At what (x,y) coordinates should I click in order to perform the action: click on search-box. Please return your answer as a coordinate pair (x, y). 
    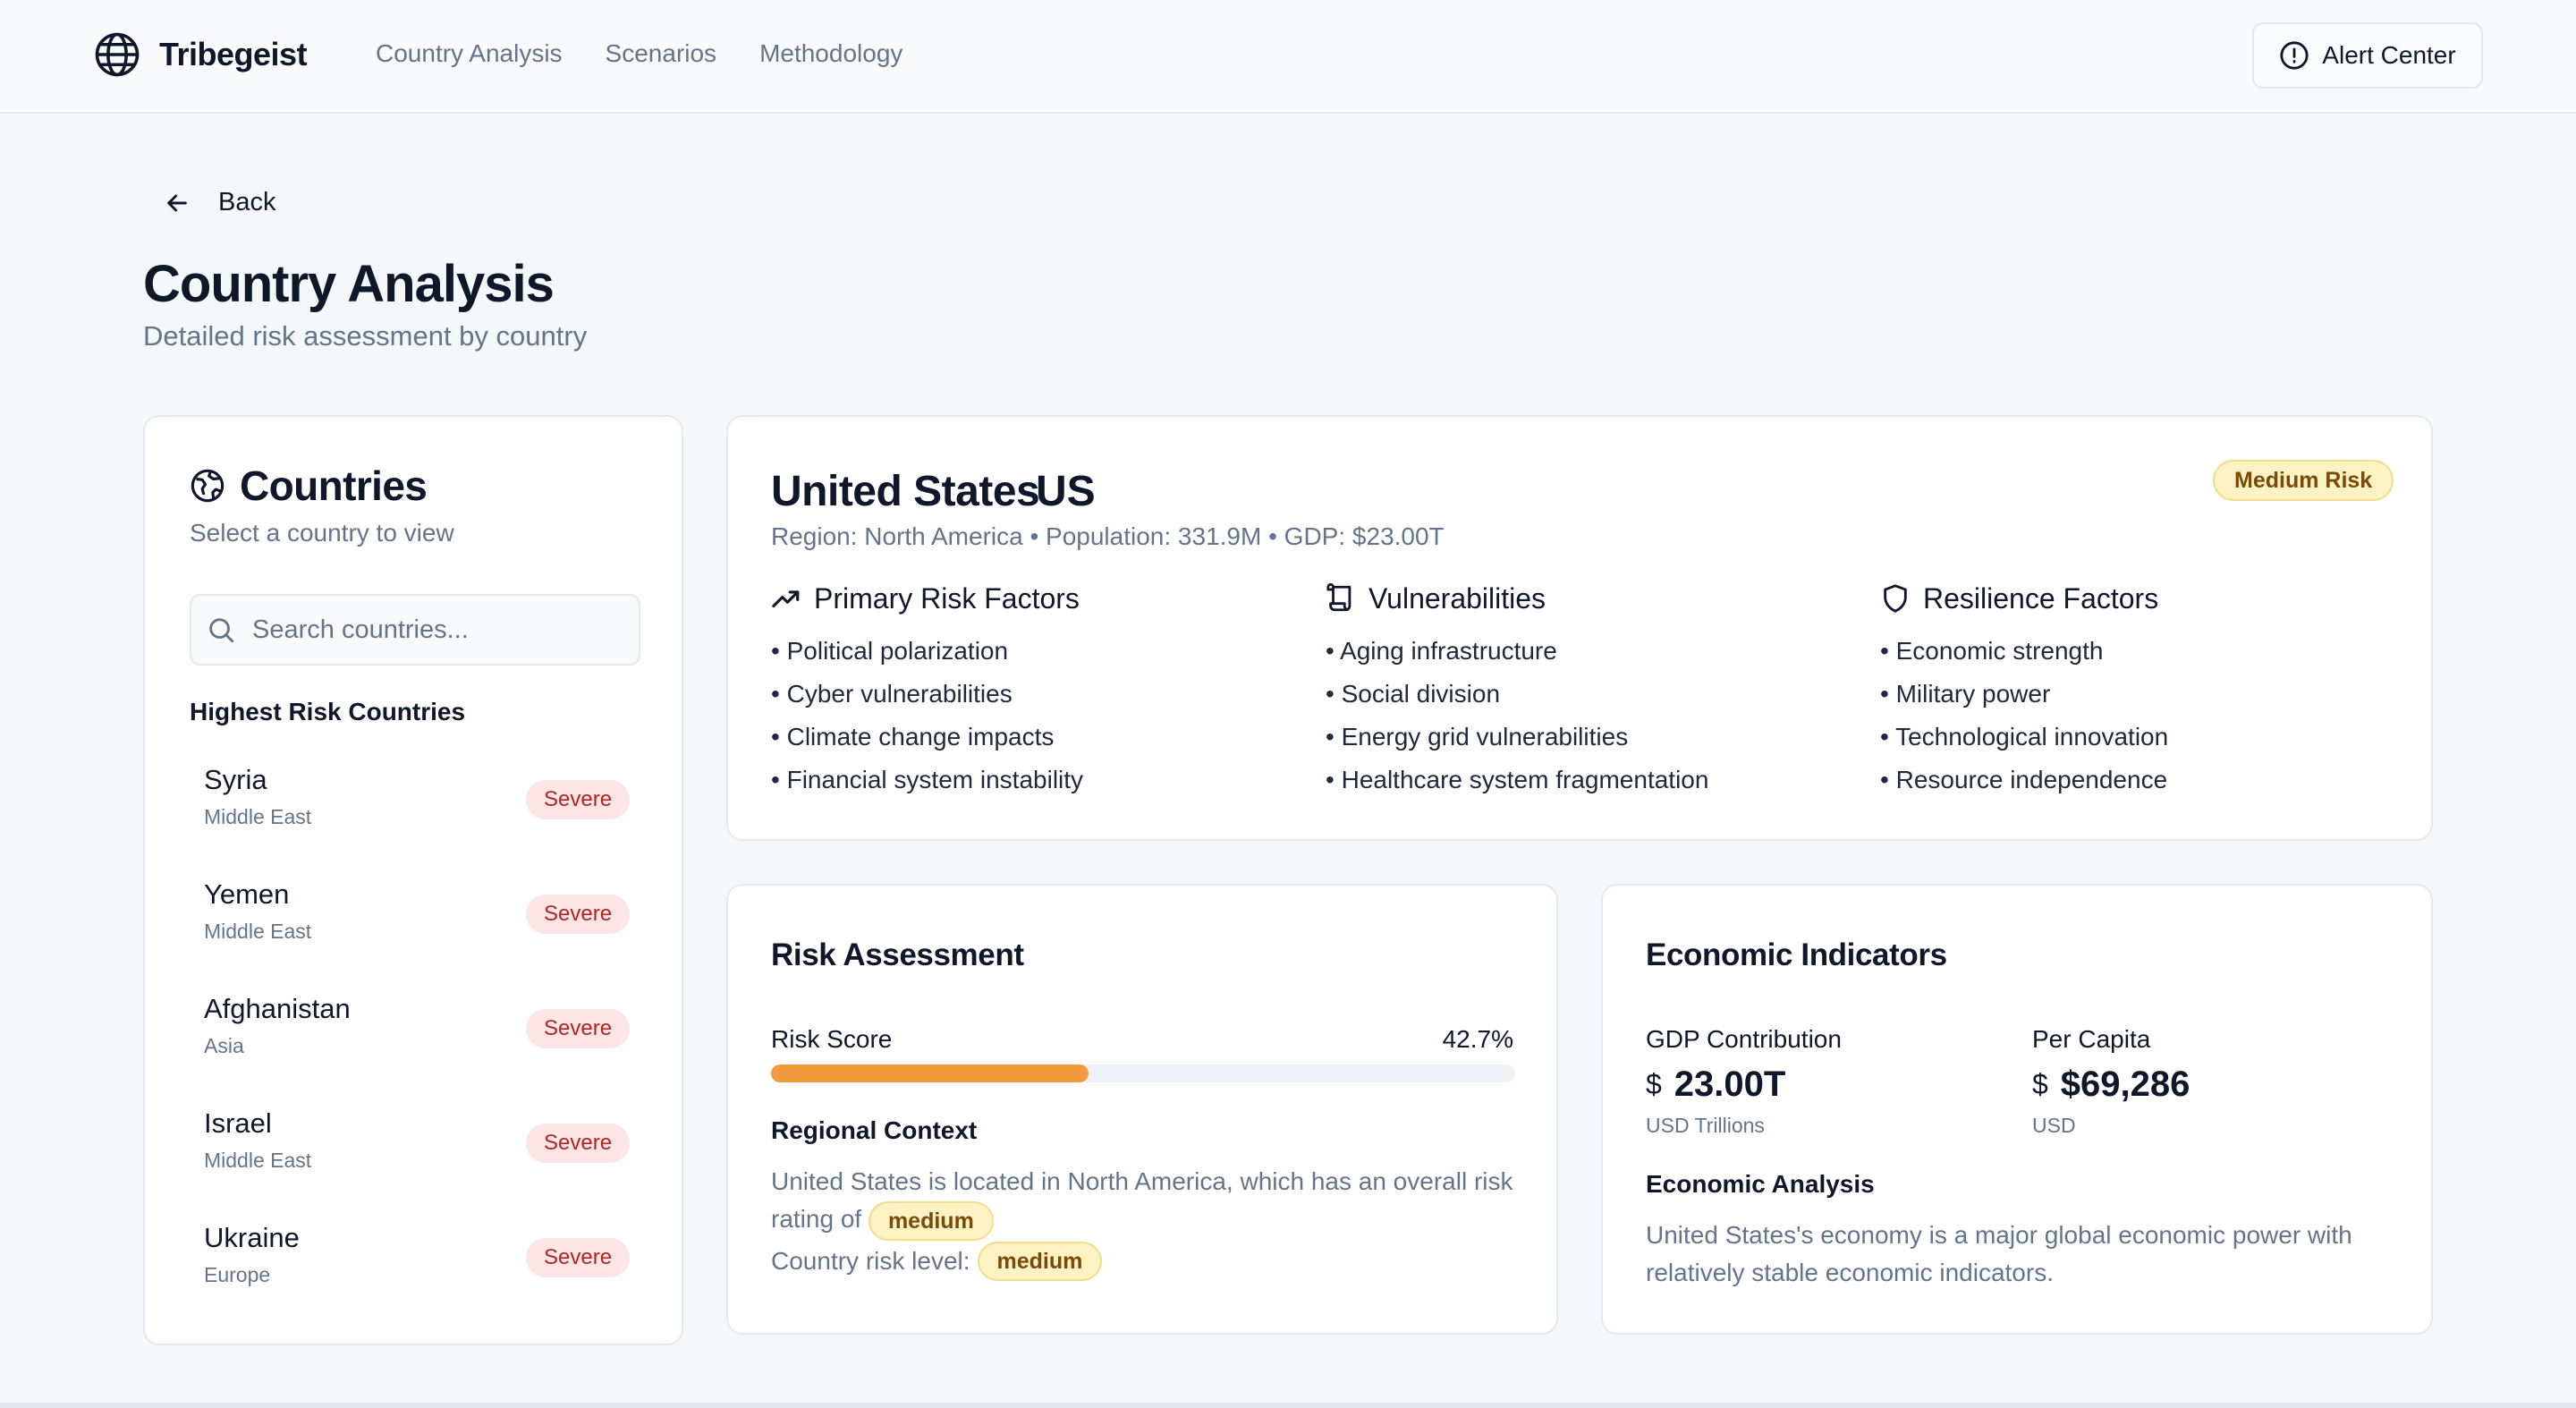
    Looking at the image, I should click on (415, 630).